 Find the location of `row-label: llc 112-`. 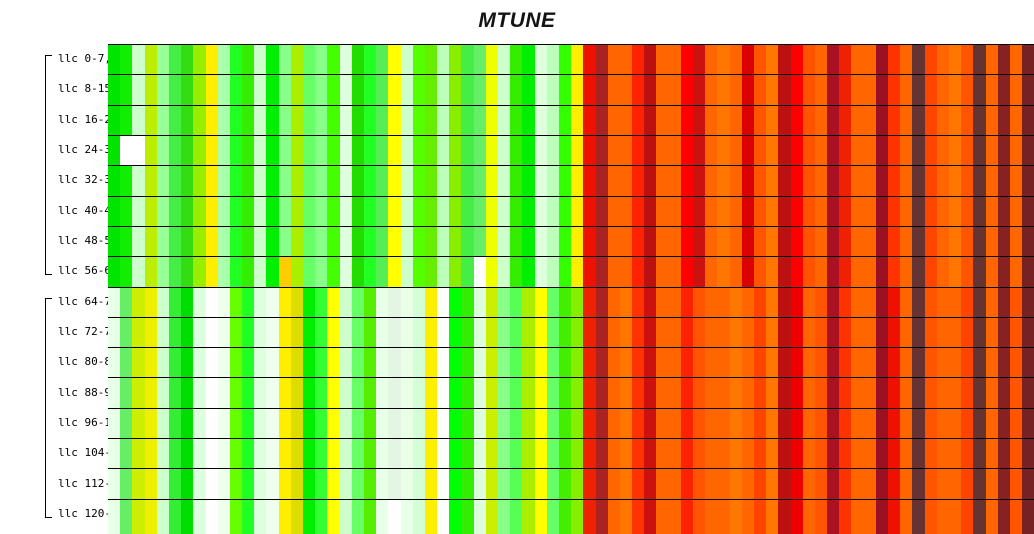

row-label: llc 112- is located at coordinates (83, 483).